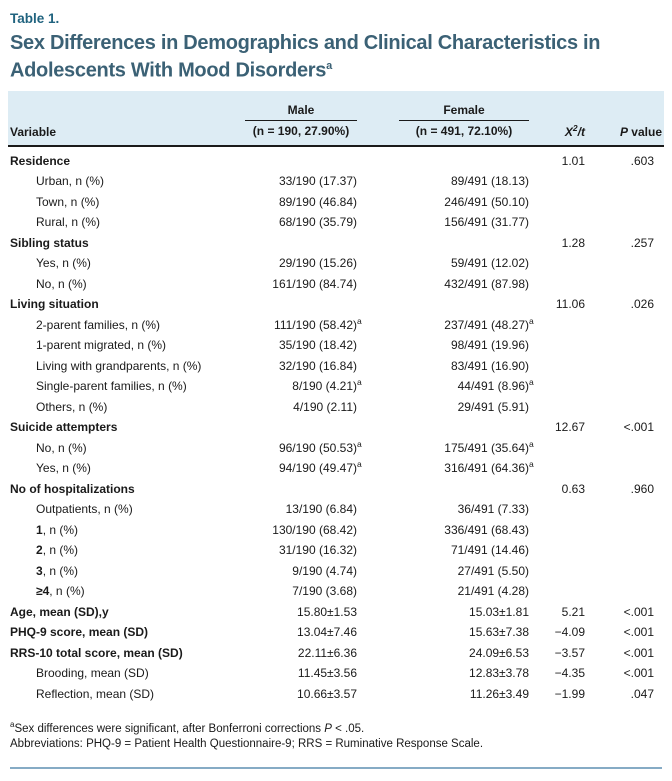  What do you see at coordinates (64, 427) in the screenshot?
I see `cell-variable: Suicide attempters` at bounding box center [64, 427].